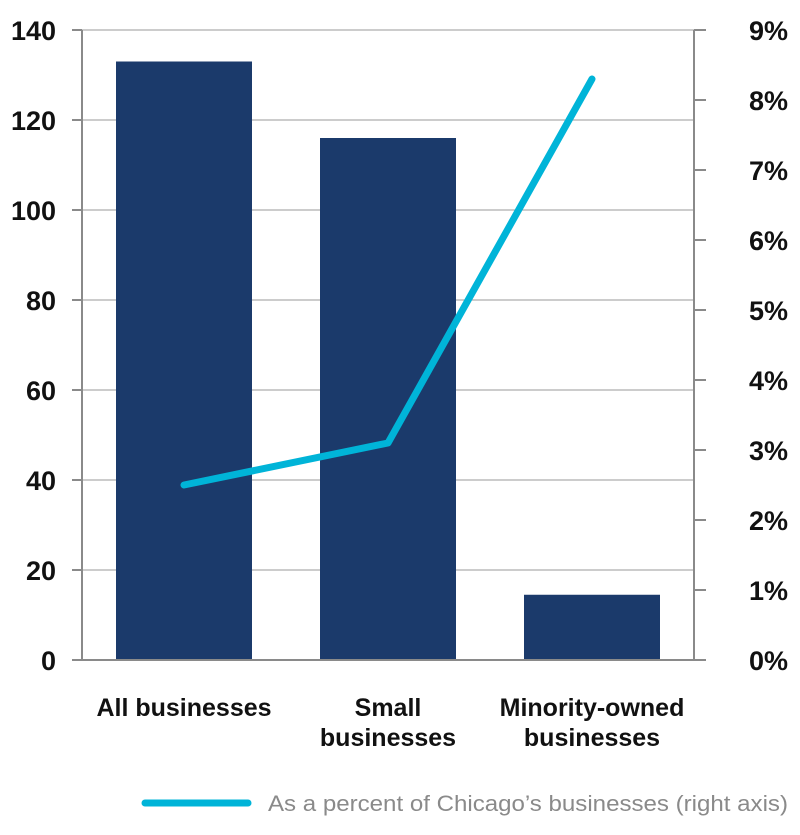 The width and height of the screenshot is (800, 835). I want to click on left-tick-label: 0, so click(48, 661).